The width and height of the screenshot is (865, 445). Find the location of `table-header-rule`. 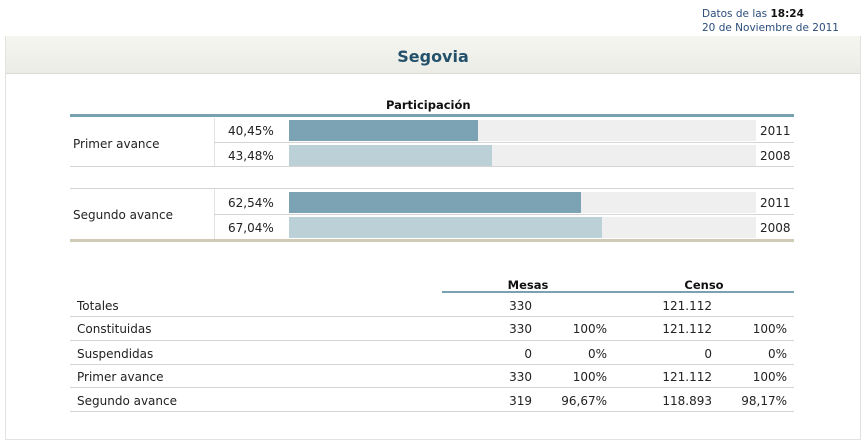

table-header-rule is located at coordinates (618, 292).